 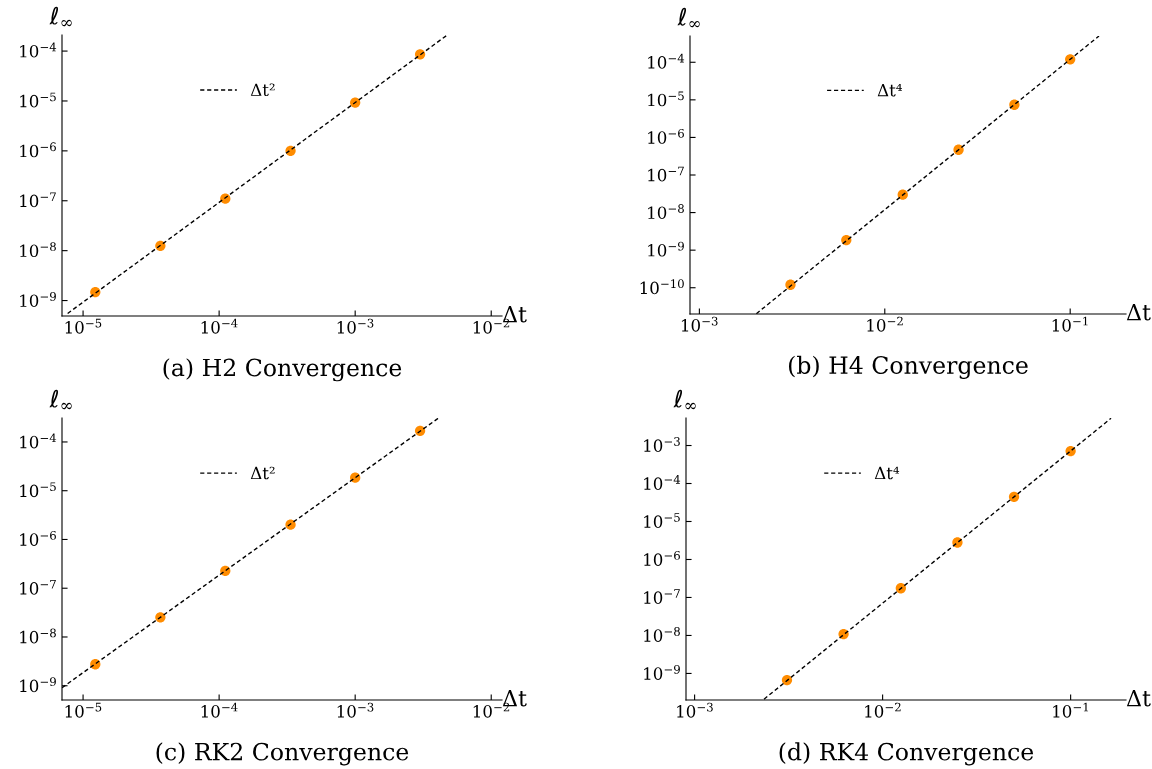 I want to click on y-tick-label: 10$^{−10}$, so click(x=662, y=287).